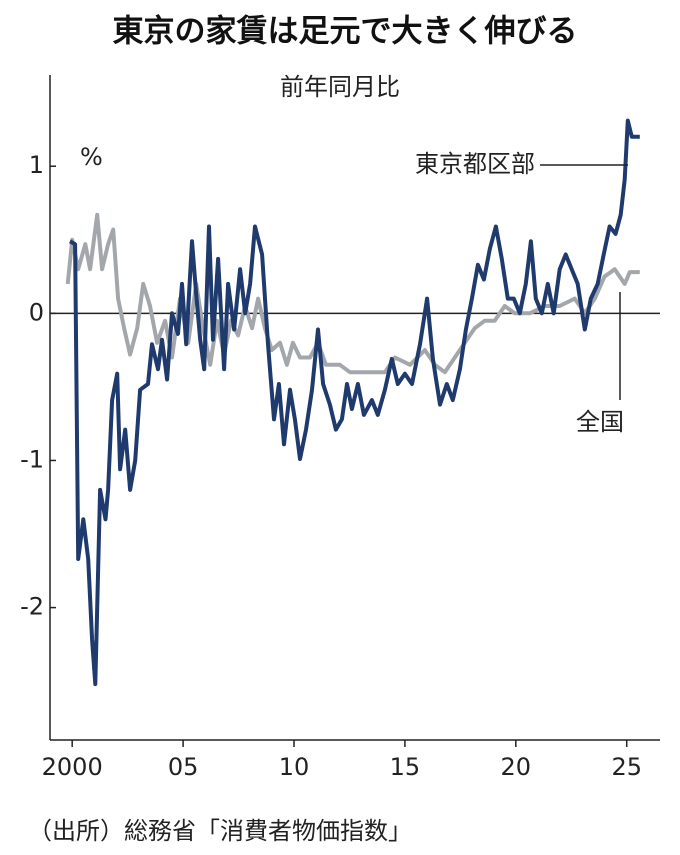 The image size is (680, 855). Describe the element at coordinates (36, 165) in the screenshot. I see `y-tick-label: 1` at that location.